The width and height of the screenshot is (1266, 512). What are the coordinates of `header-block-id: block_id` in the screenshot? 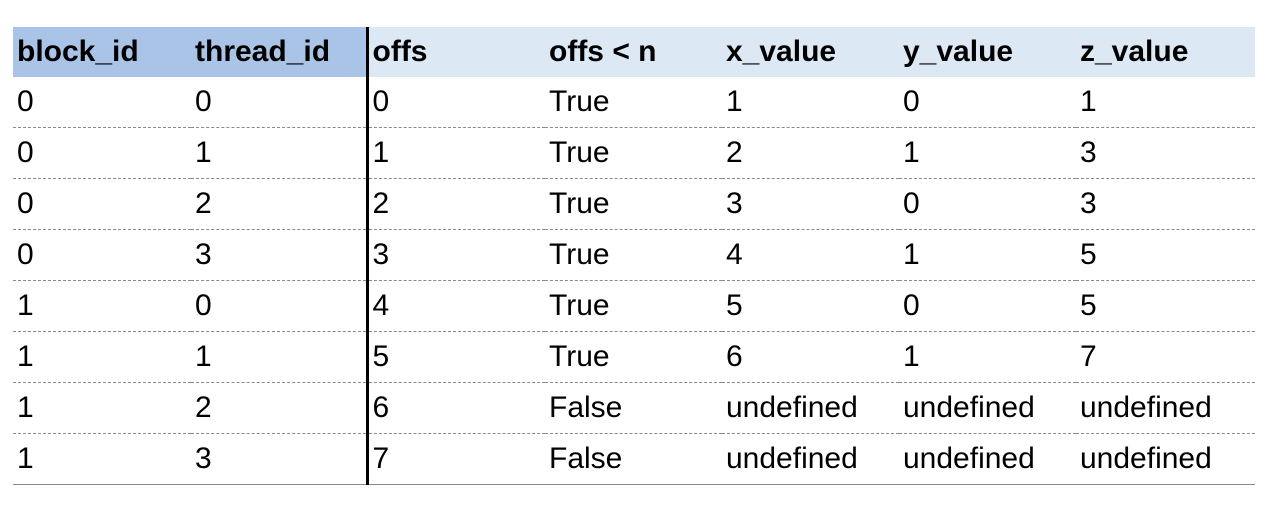 It's located at (102, 52).